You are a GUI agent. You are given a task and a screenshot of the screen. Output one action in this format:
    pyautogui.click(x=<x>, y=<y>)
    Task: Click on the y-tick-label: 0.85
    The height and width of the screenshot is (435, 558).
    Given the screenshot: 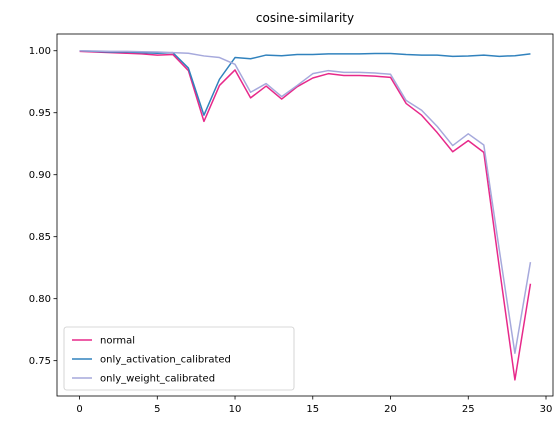 What is the action you would take?
    pyautogui.click(x=40, y=237)
    